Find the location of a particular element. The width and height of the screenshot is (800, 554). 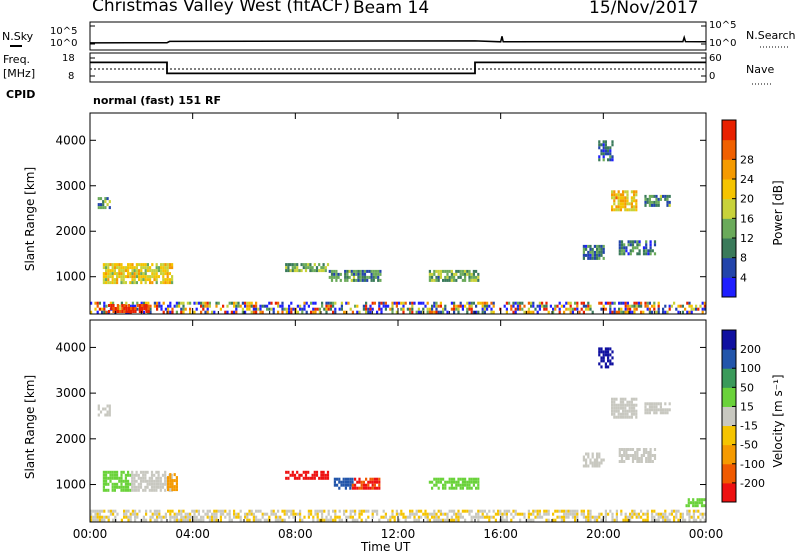

nave-bottom-tick: 0 is located at coordinates (712, 76).